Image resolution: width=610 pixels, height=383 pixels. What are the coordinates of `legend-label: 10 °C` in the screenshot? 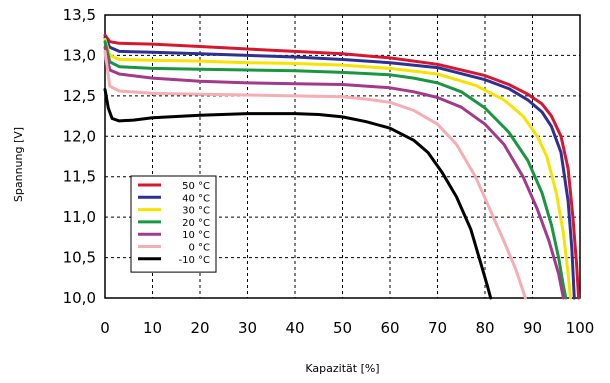 It's located at (196, 235).